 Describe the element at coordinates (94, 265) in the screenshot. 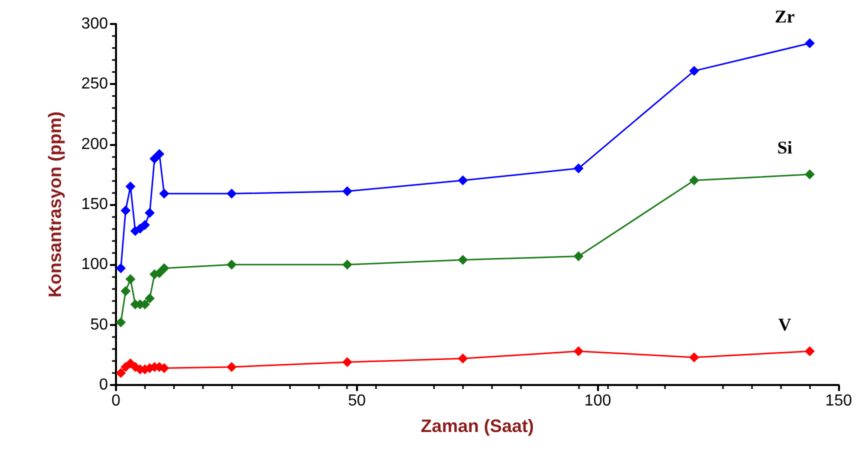

I see `y-tick-label: 100` at that location.